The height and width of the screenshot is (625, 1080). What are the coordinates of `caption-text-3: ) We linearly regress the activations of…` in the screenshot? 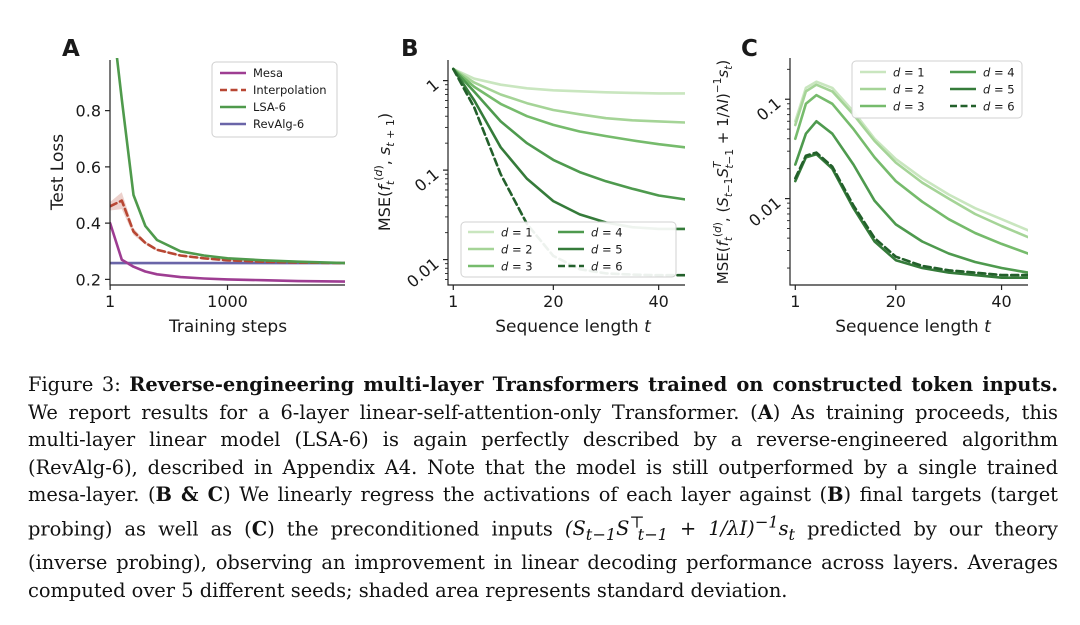 It's located at (525, 495).